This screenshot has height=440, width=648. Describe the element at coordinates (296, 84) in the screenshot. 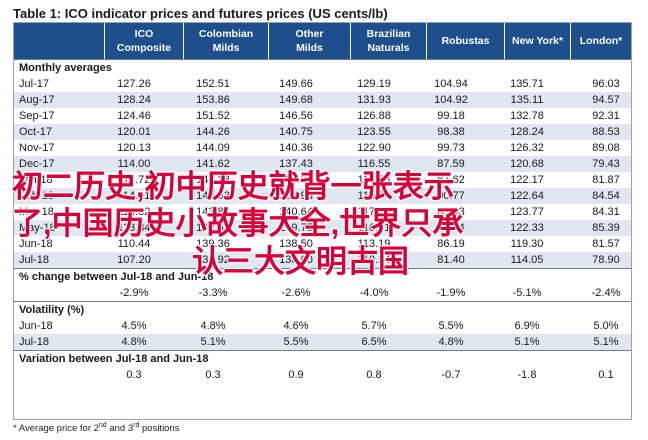

I see `cell-value: 149.66` at that location.